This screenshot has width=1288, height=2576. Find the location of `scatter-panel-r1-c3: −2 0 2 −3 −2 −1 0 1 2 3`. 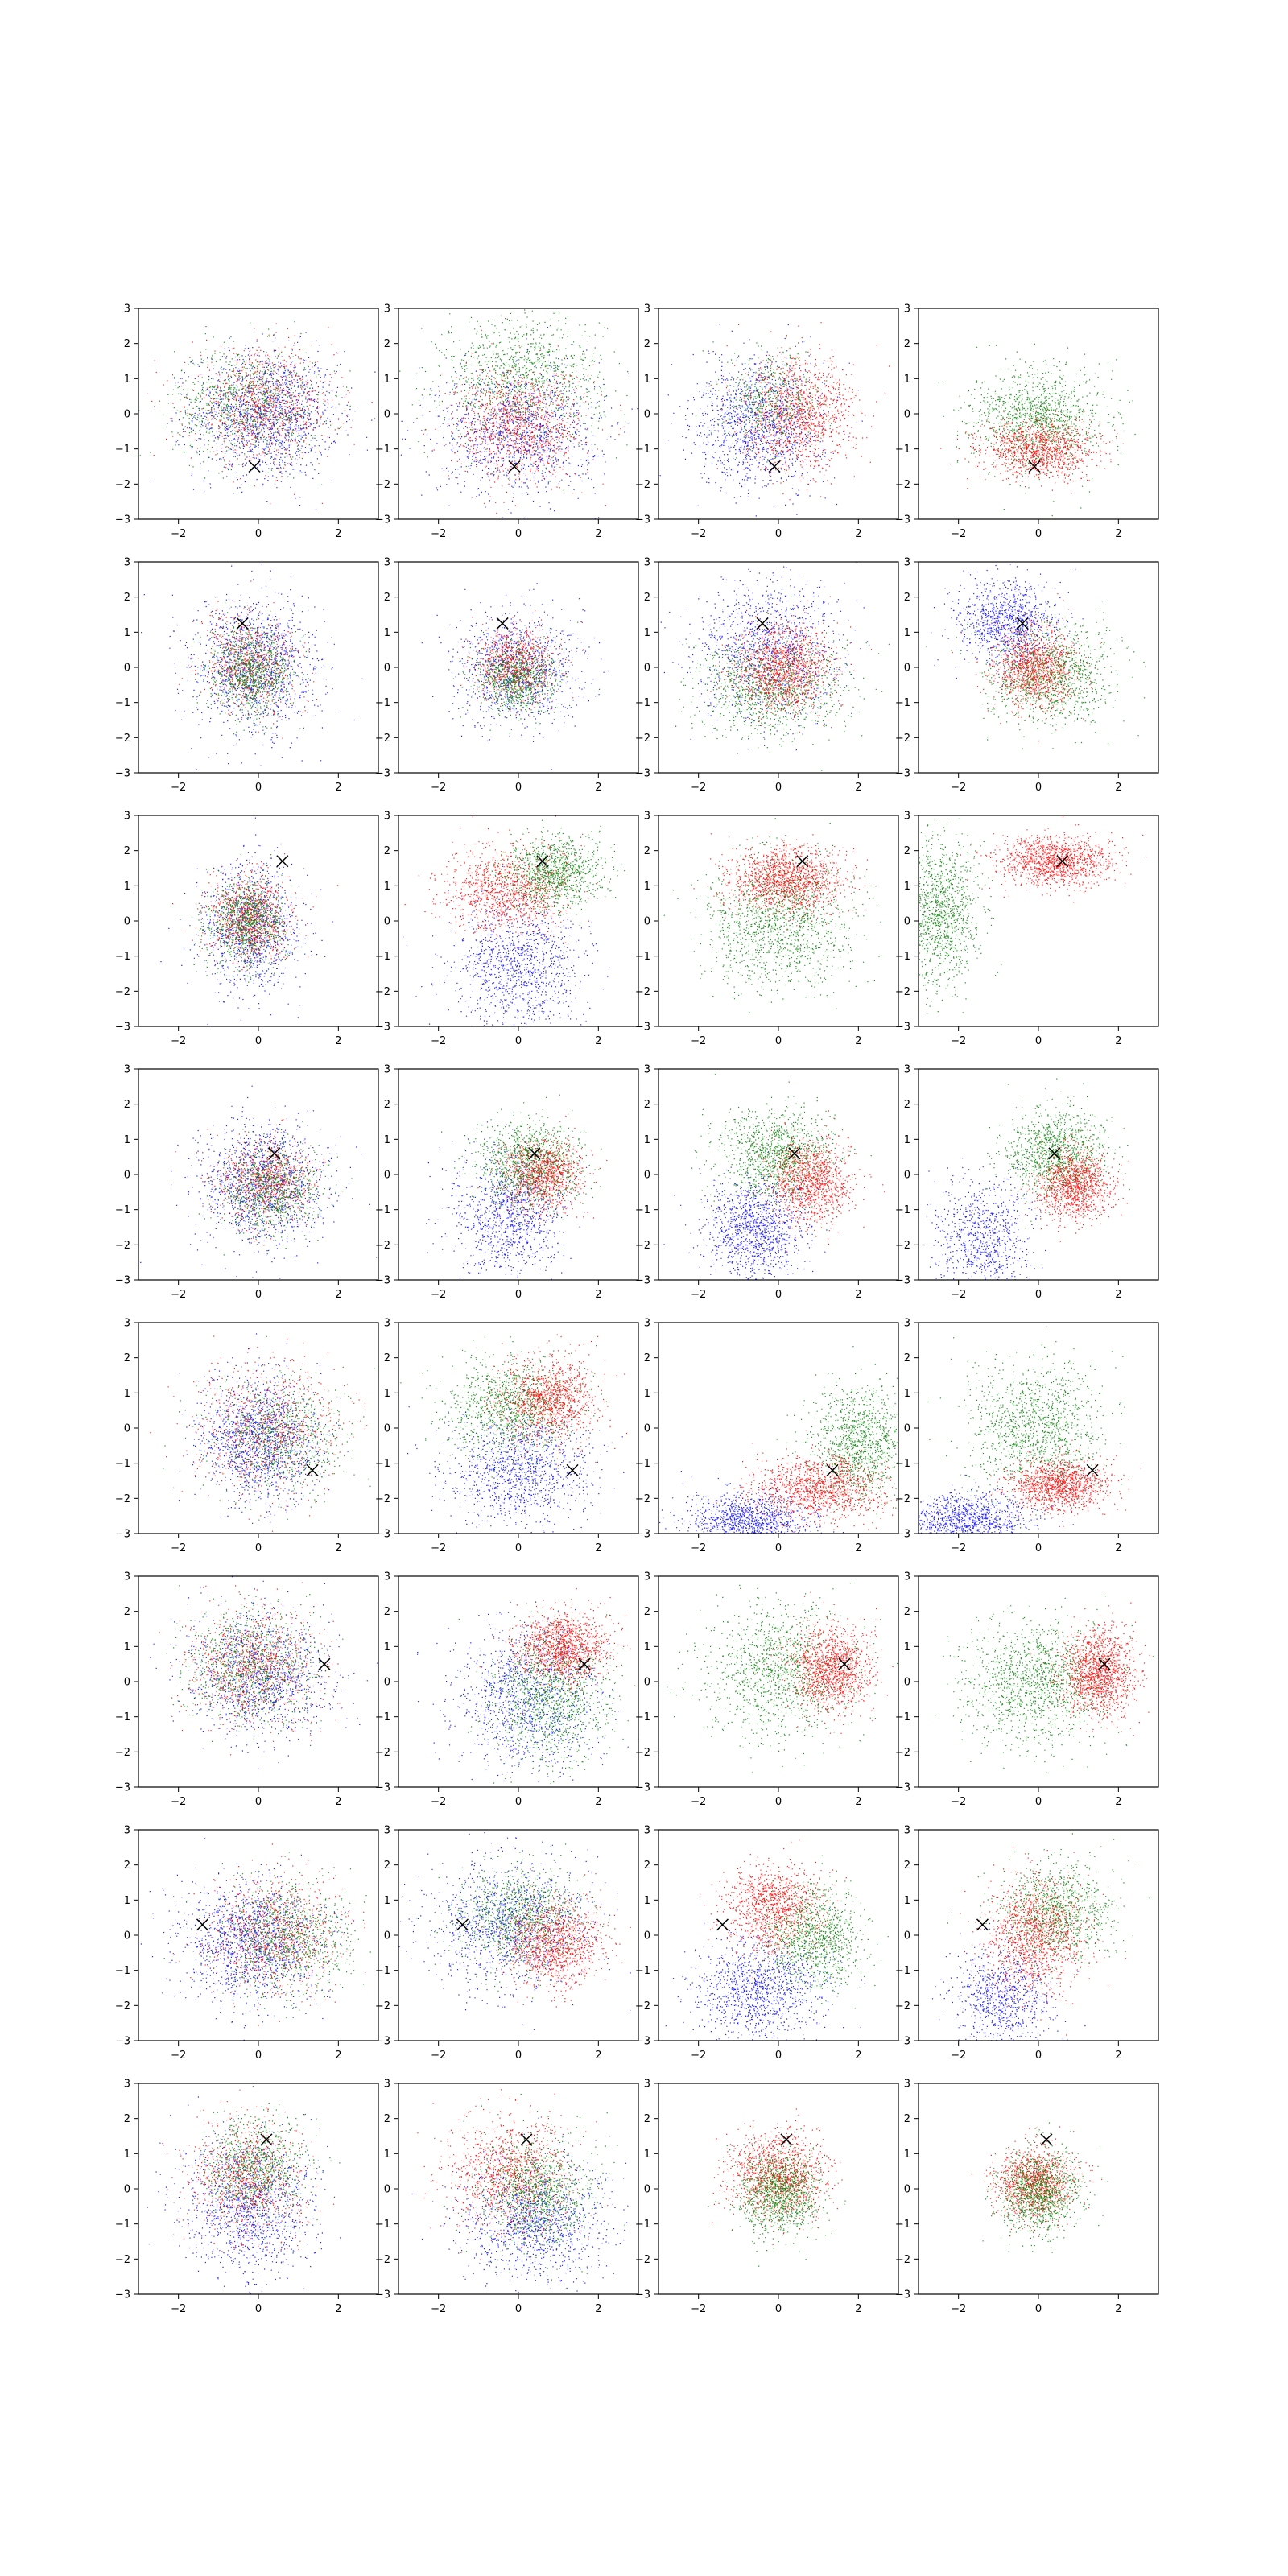

scatter-panel-r1-c3: −2 0 2 −3 −2 −1 0 1 2 3 is located at coordinates (767, 422).